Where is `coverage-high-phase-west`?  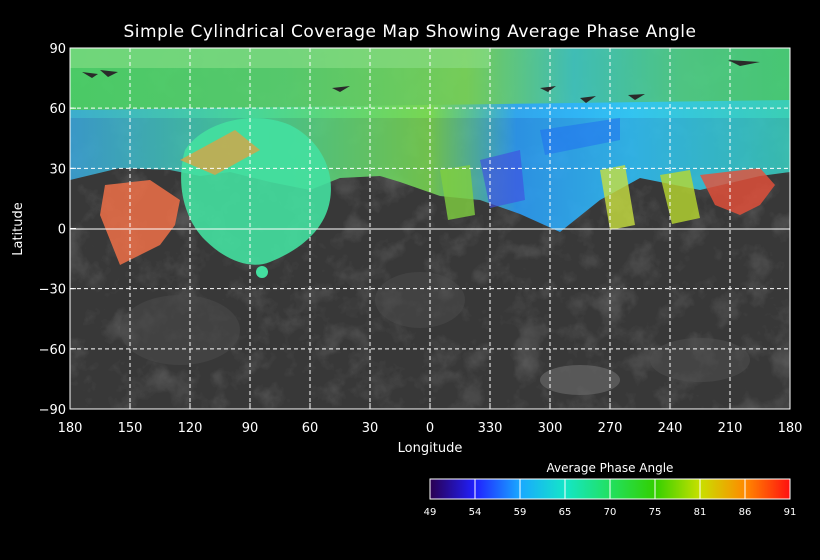
coverage-high-phase-west is located at coordinates (140, 222).